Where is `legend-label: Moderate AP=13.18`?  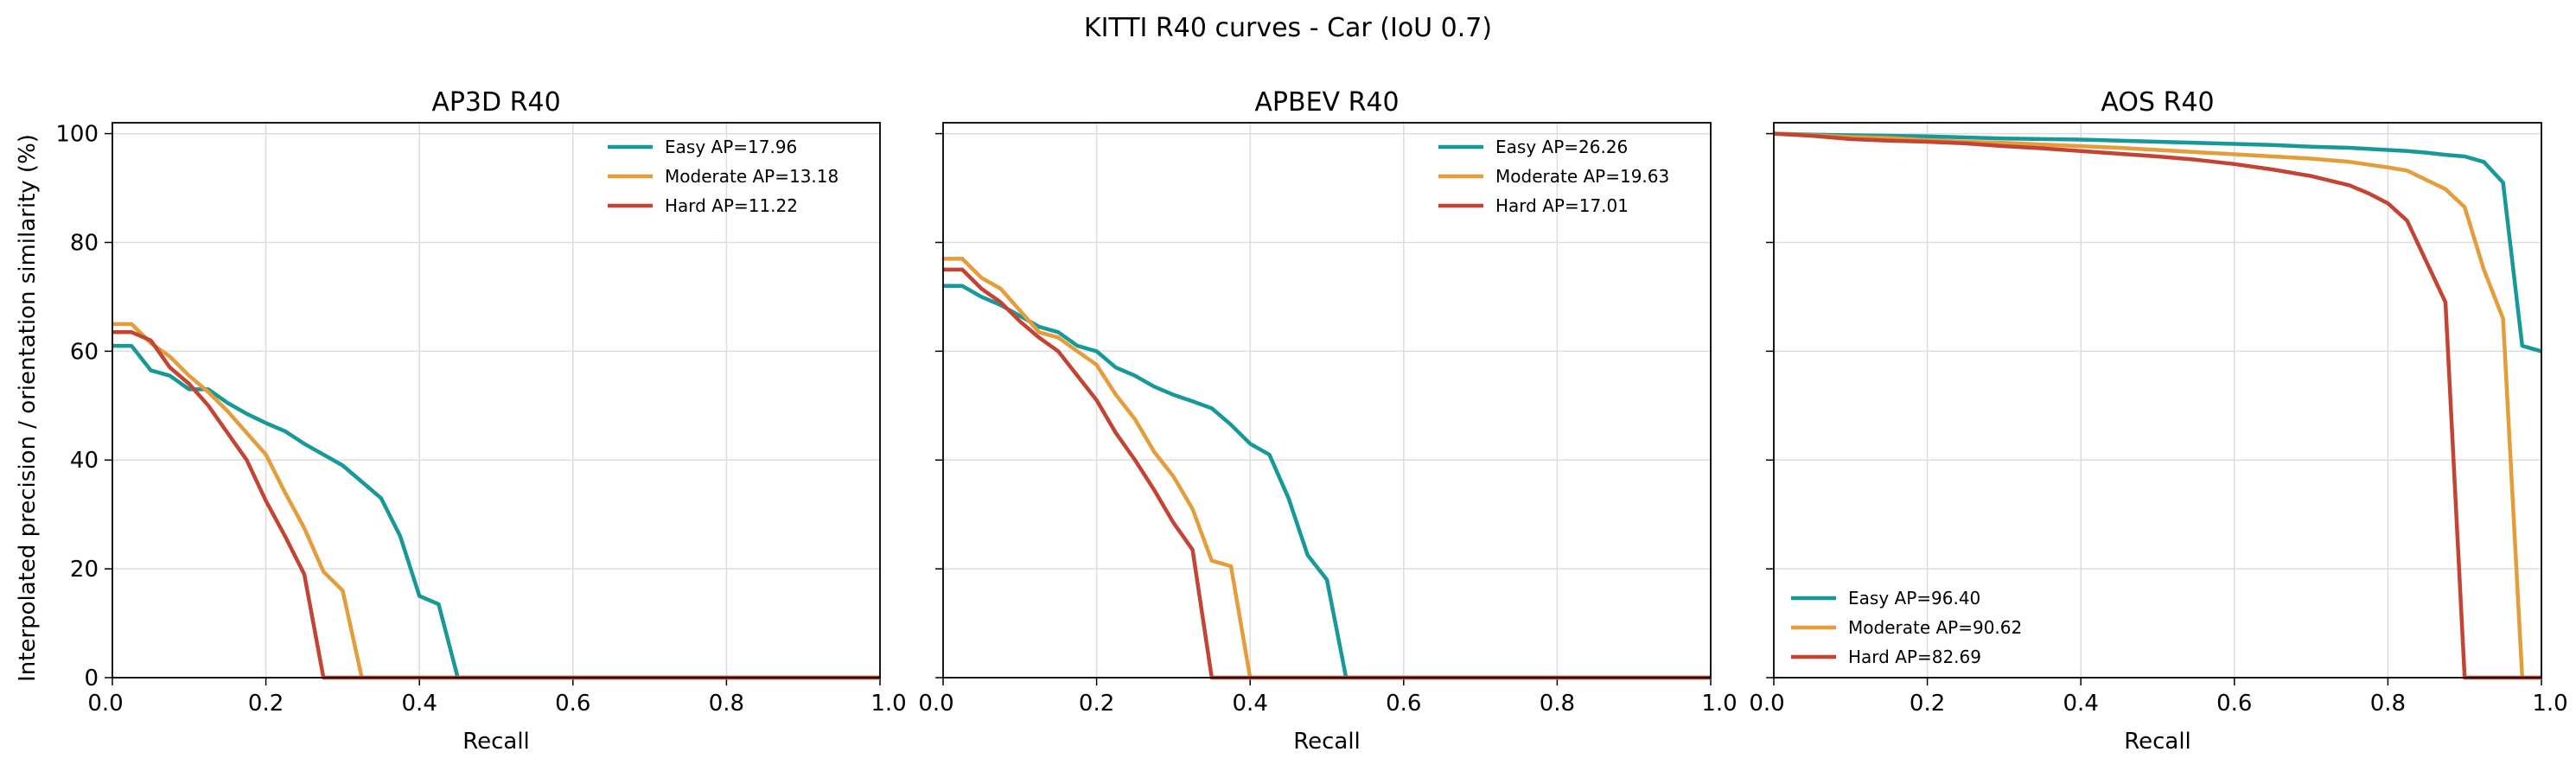
legend-label: Moderate AP=13.18 is located at coordinates (751, 177).